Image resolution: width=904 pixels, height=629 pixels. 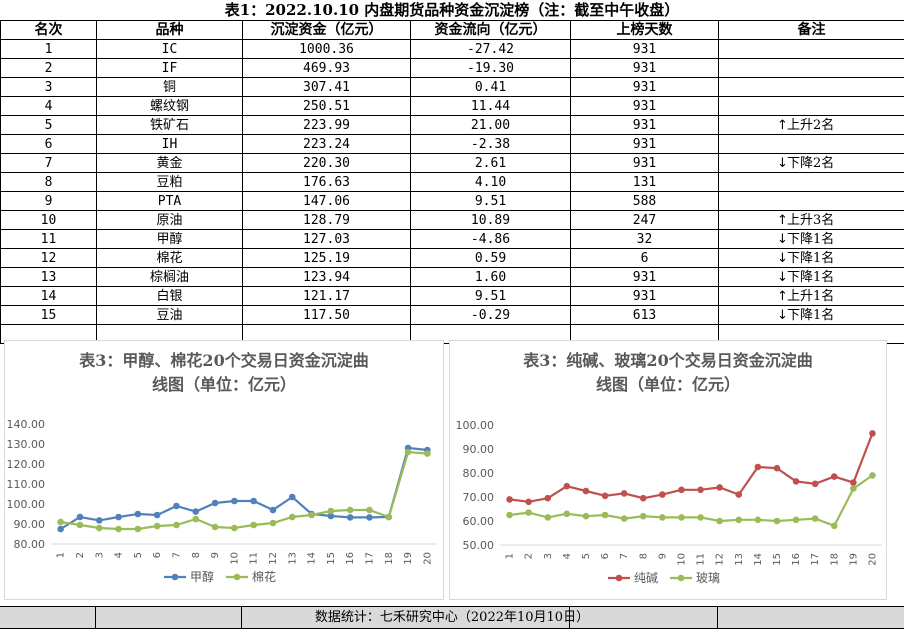 I want to click on header-flow: 资金流向（亿元）, so click(x=491, y=30).